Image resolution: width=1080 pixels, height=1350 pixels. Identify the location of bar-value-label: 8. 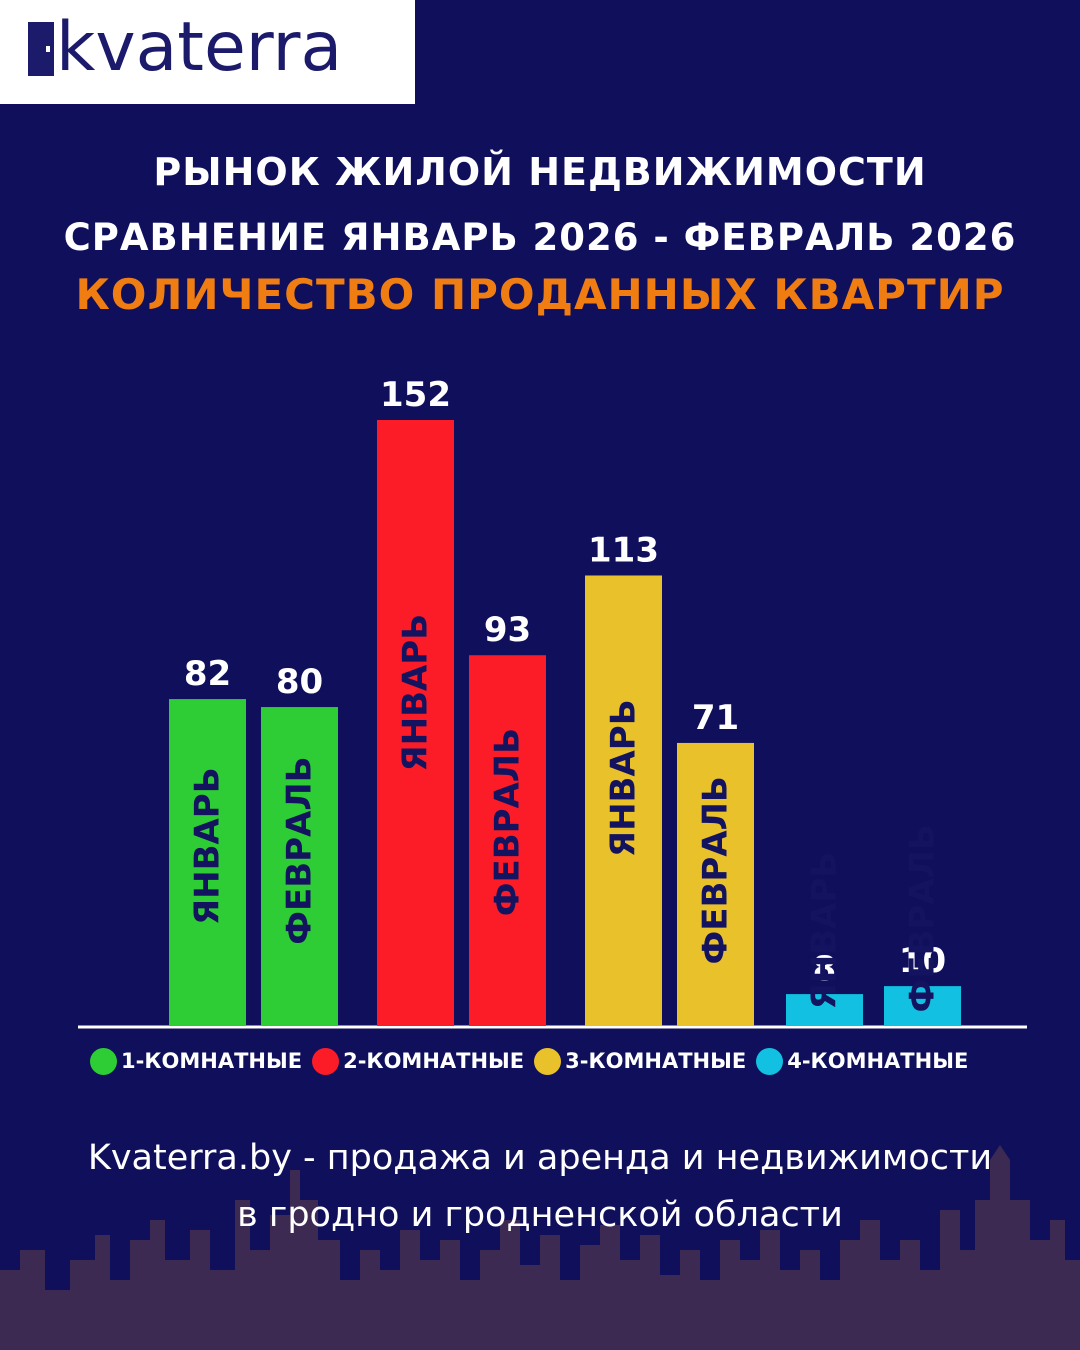
(825, 969).